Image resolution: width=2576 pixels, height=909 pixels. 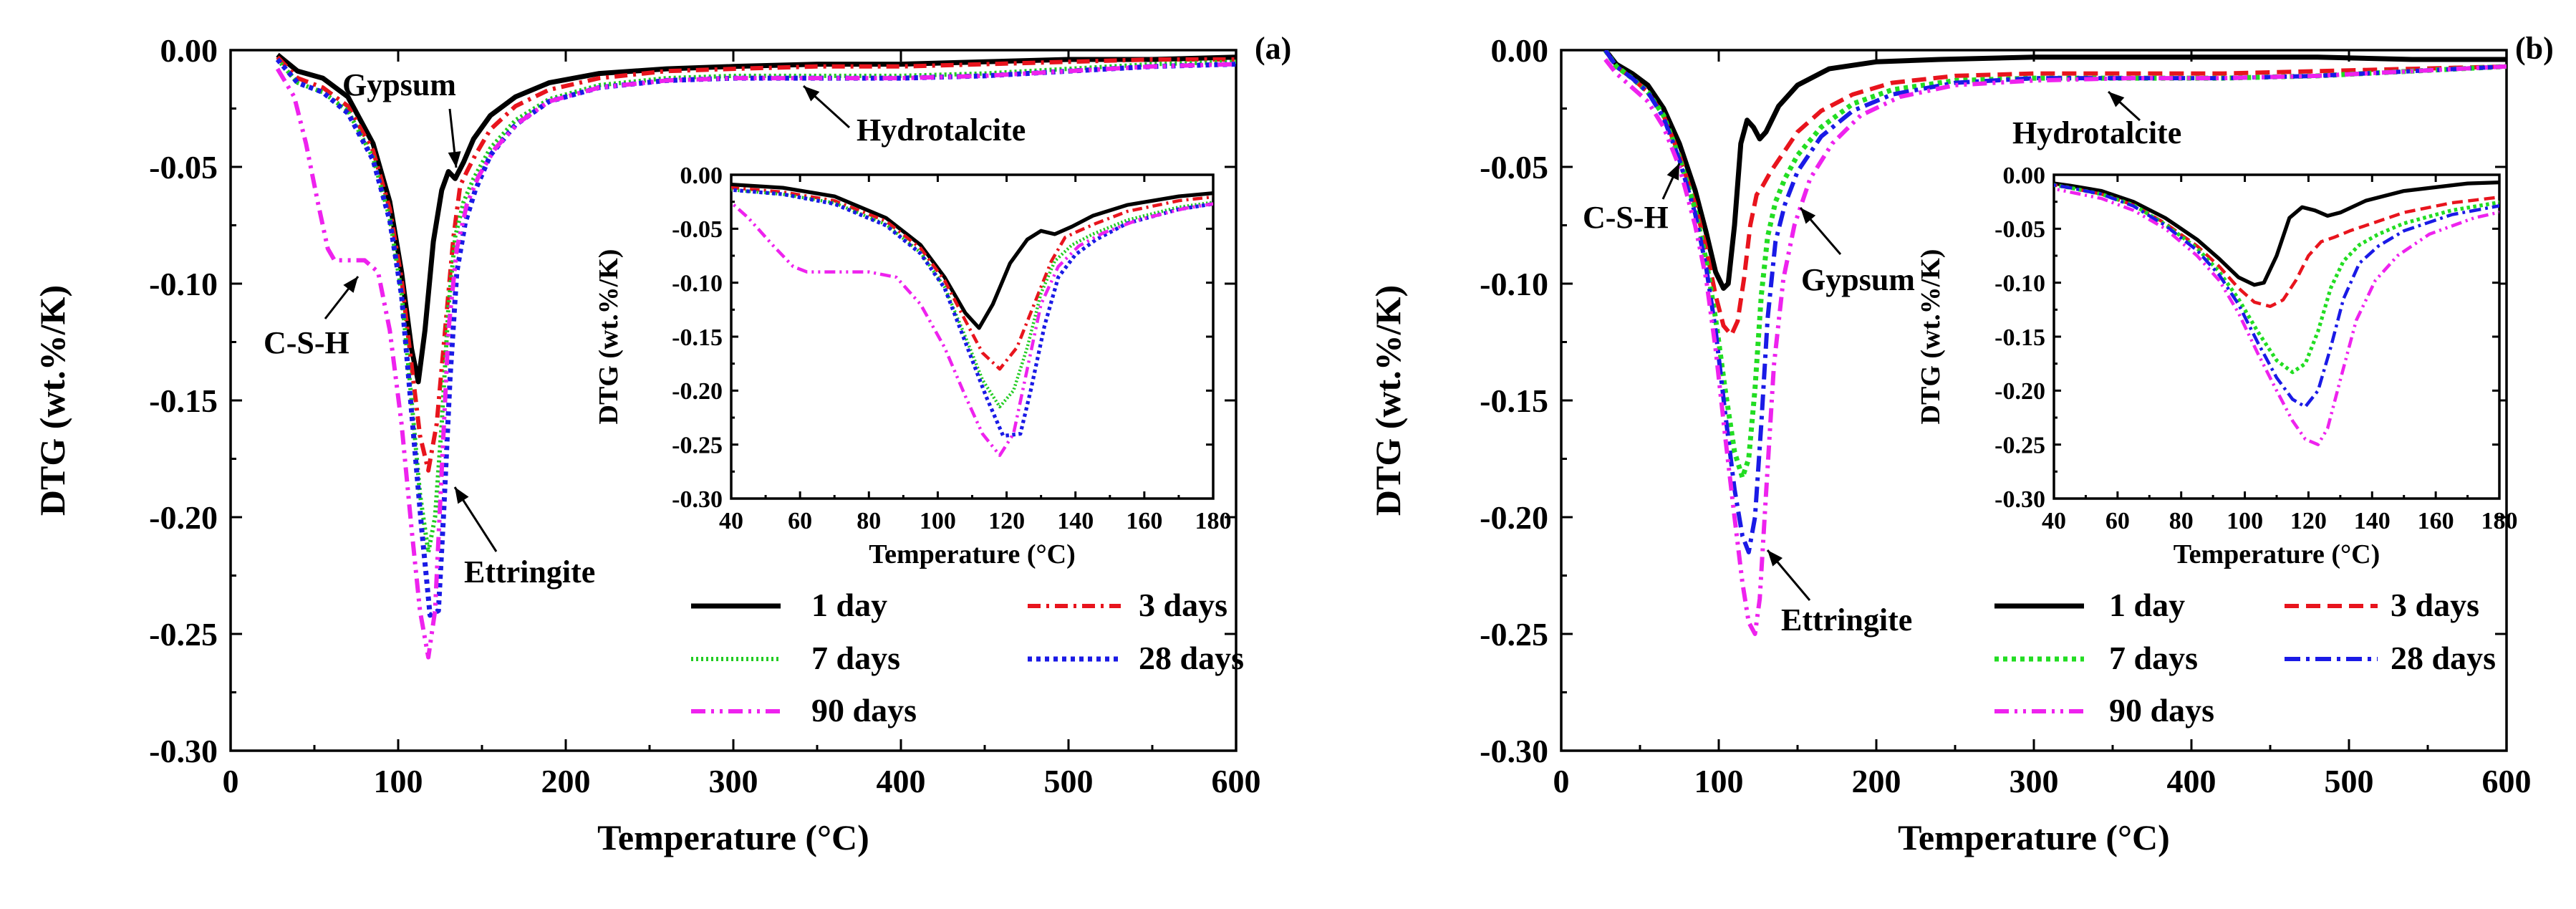 What do you see at coordinates (972, 554) in the screenshot?
I see `panel-a-inset-x-axis-title: Temperature (°C)` at bounding box center [972, 554].